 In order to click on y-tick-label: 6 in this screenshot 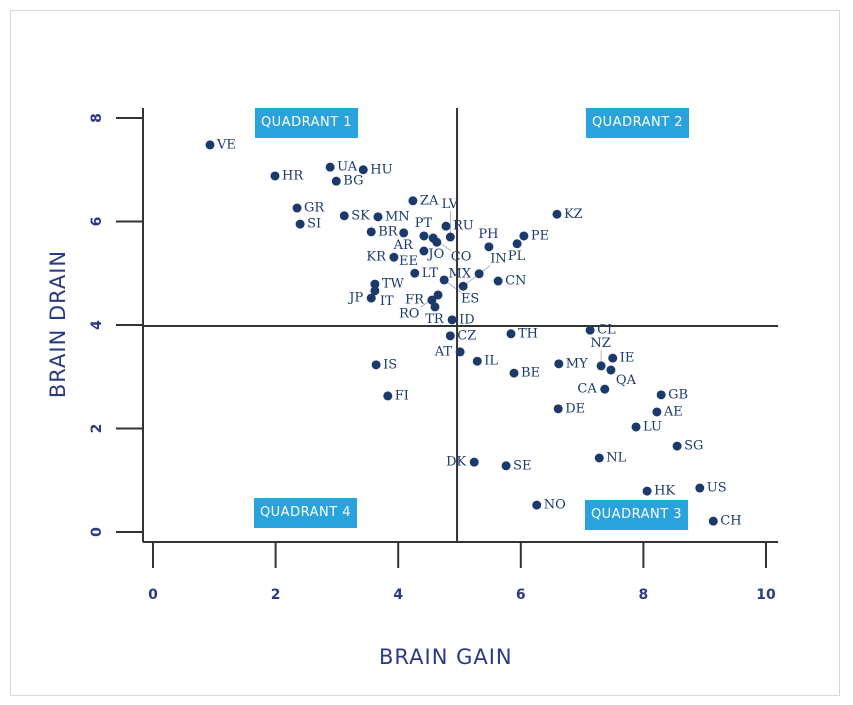, I will do `click(97, 222)`.